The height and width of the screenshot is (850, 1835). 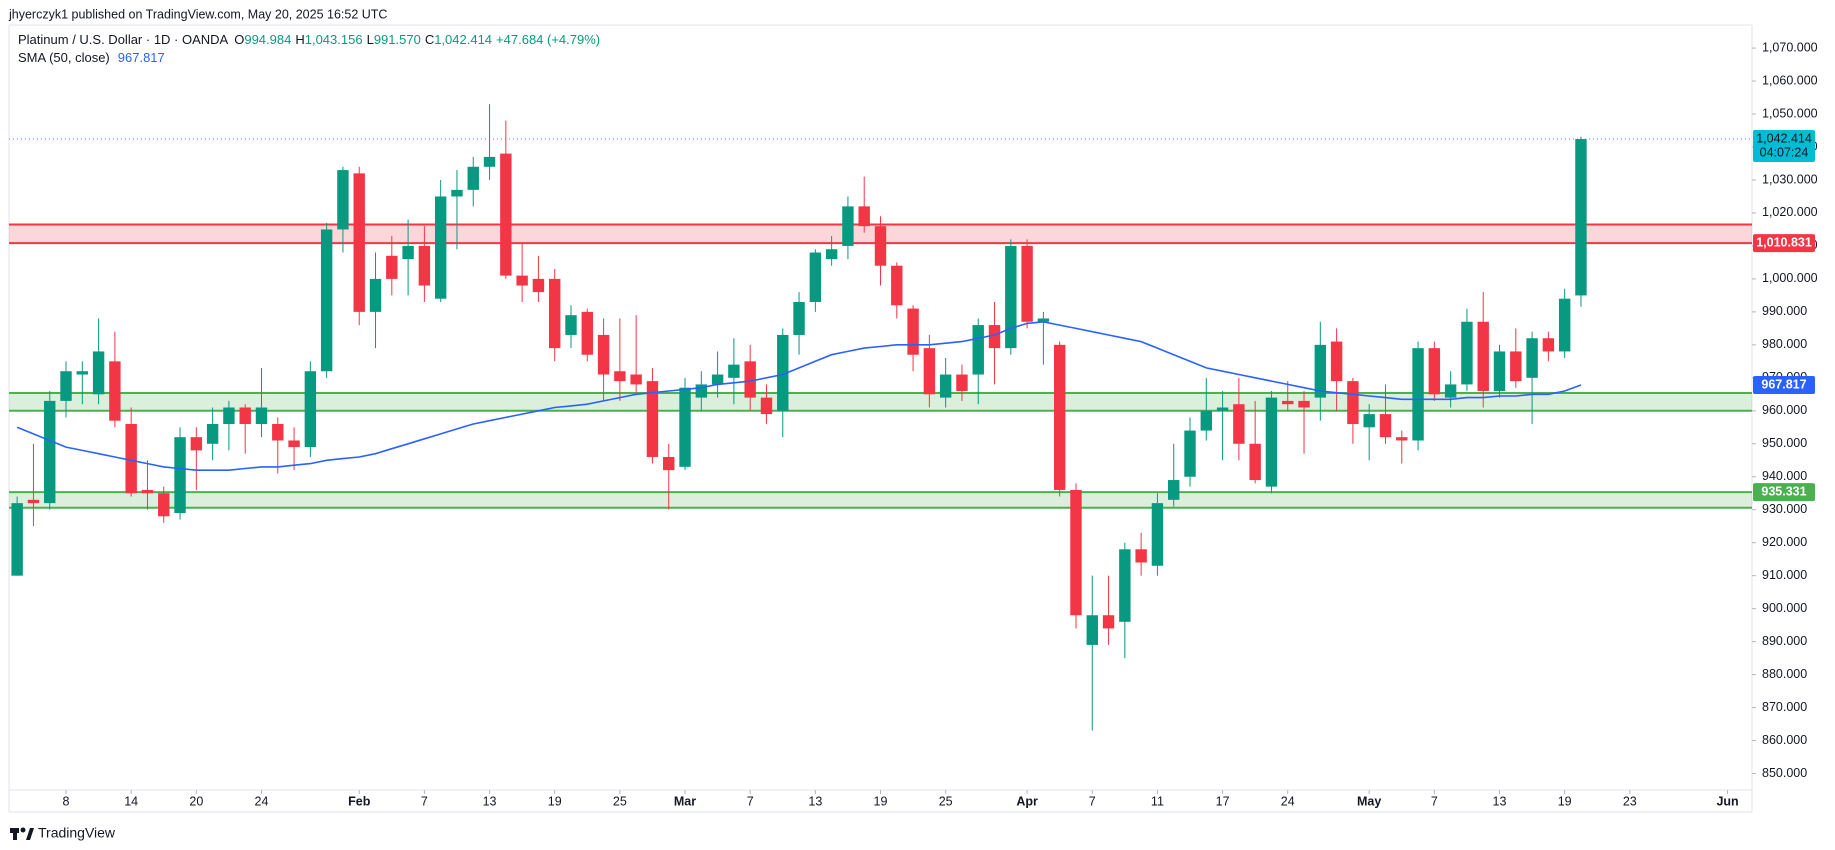 I want to click on y-tick-label: 1,050.000, so click(x=1790, y=113).